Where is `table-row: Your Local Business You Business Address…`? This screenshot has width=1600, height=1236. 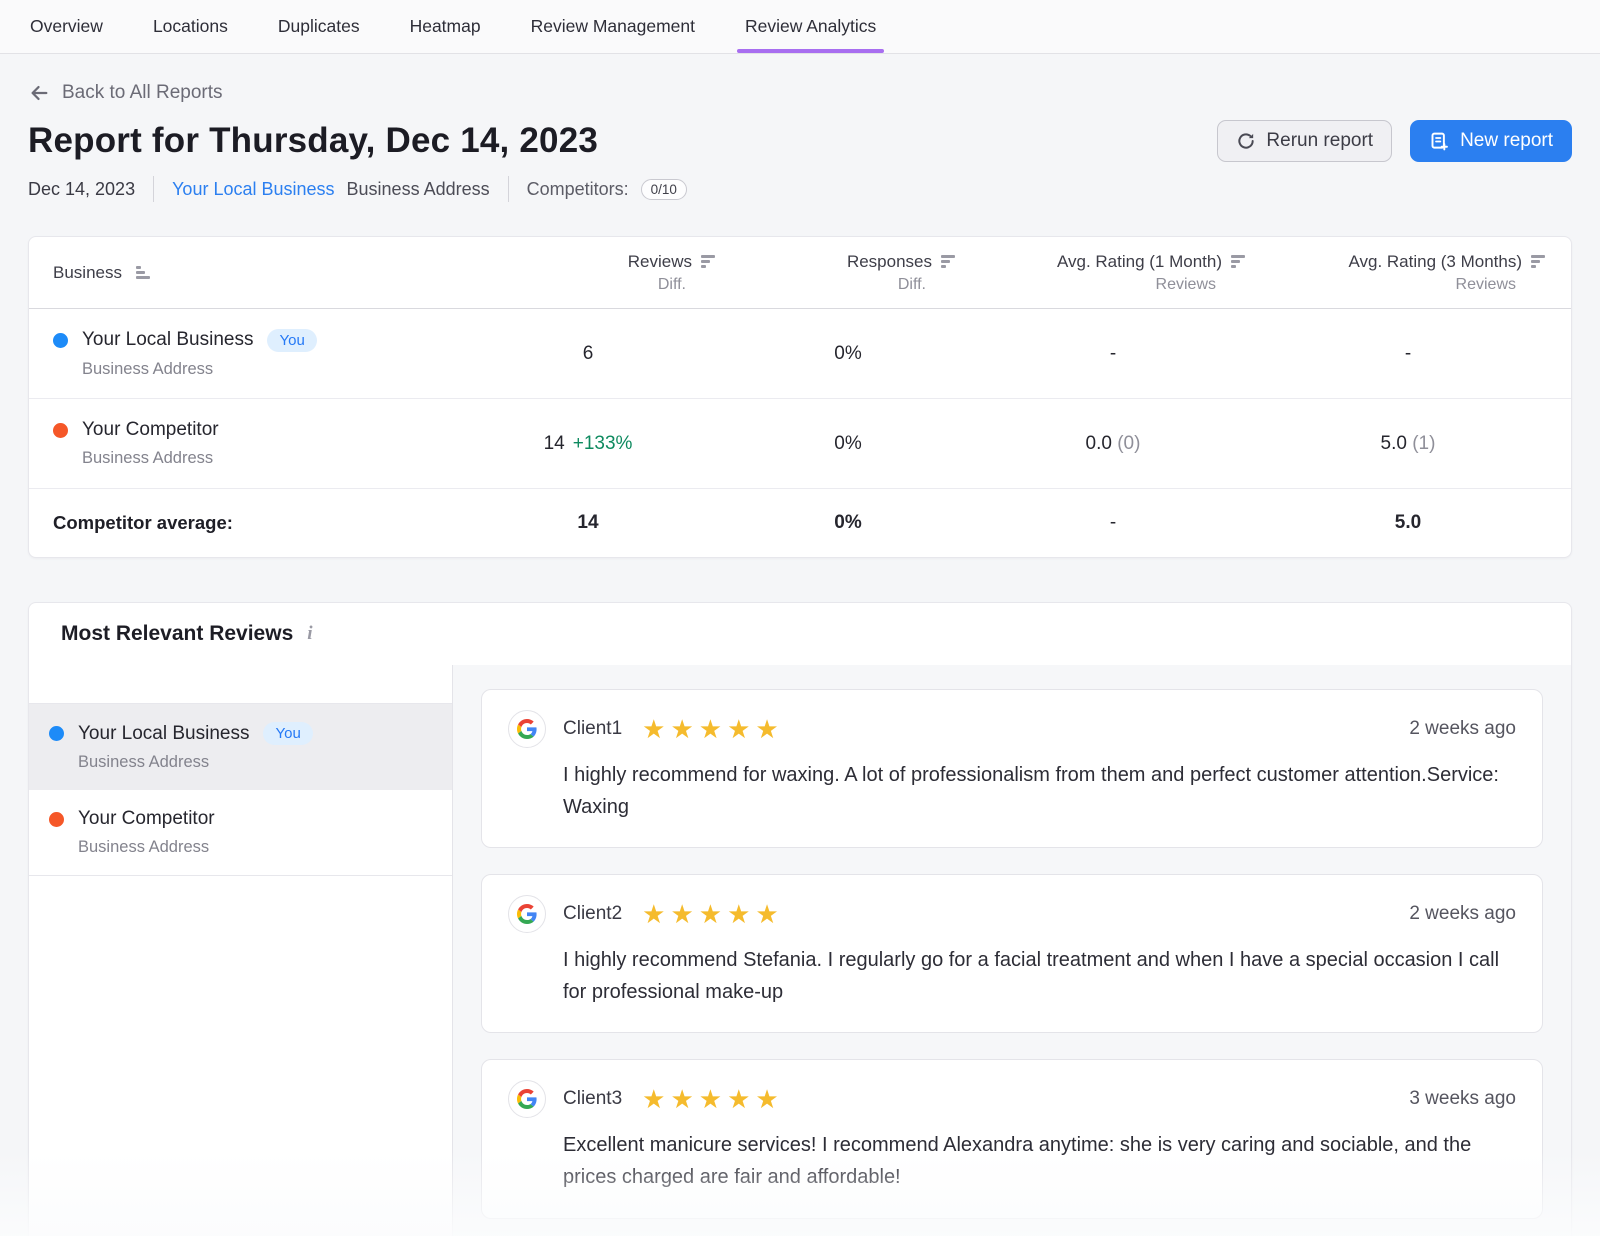 table-row: Your Local Business You Business Address… is located at coordinates (800, 354).